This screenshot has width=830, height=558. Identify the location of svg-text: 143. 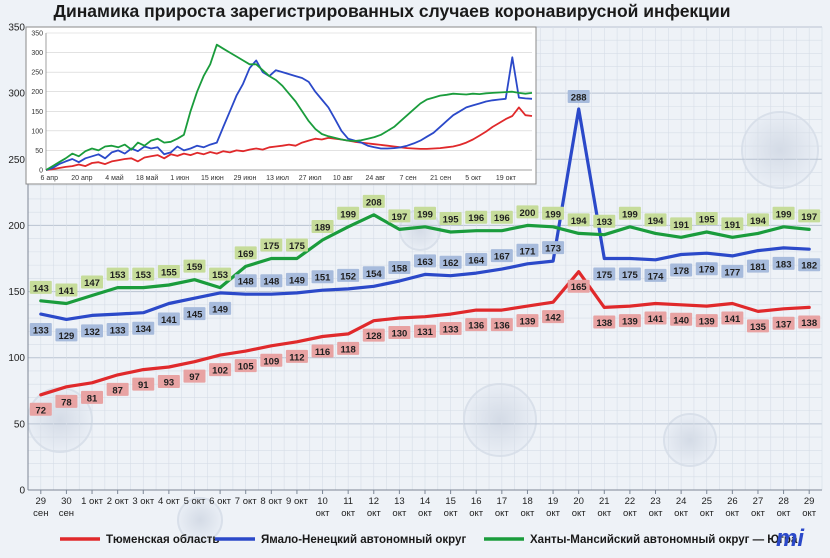
(41, 288).